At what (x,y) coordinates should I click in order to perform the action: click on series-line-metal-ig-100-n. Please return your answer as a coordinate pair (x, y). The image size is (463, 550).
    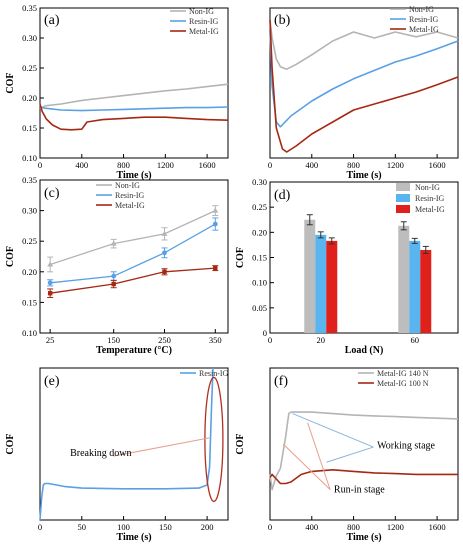
    Looking at the image, I should click on (363, 476).